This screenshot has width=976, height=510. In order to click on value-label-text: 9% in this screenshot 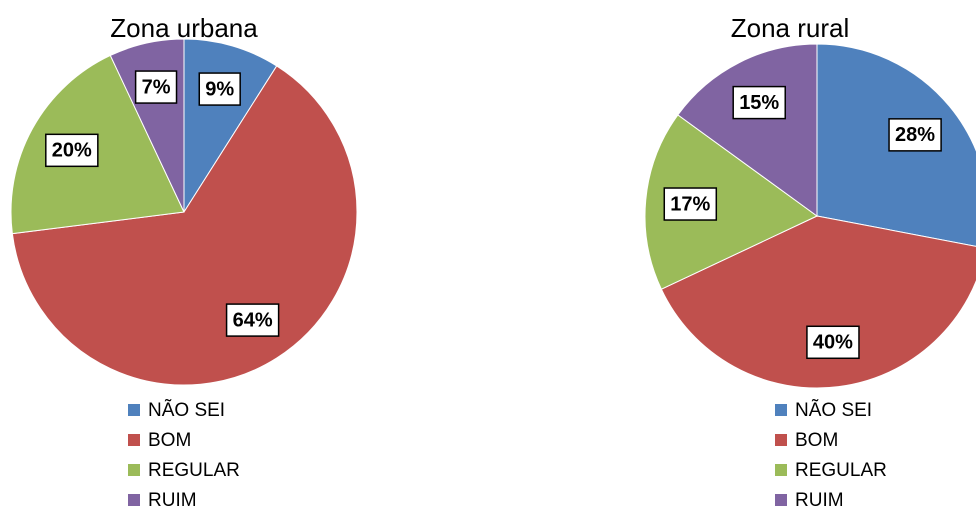, I will do `click(219, 89)`.